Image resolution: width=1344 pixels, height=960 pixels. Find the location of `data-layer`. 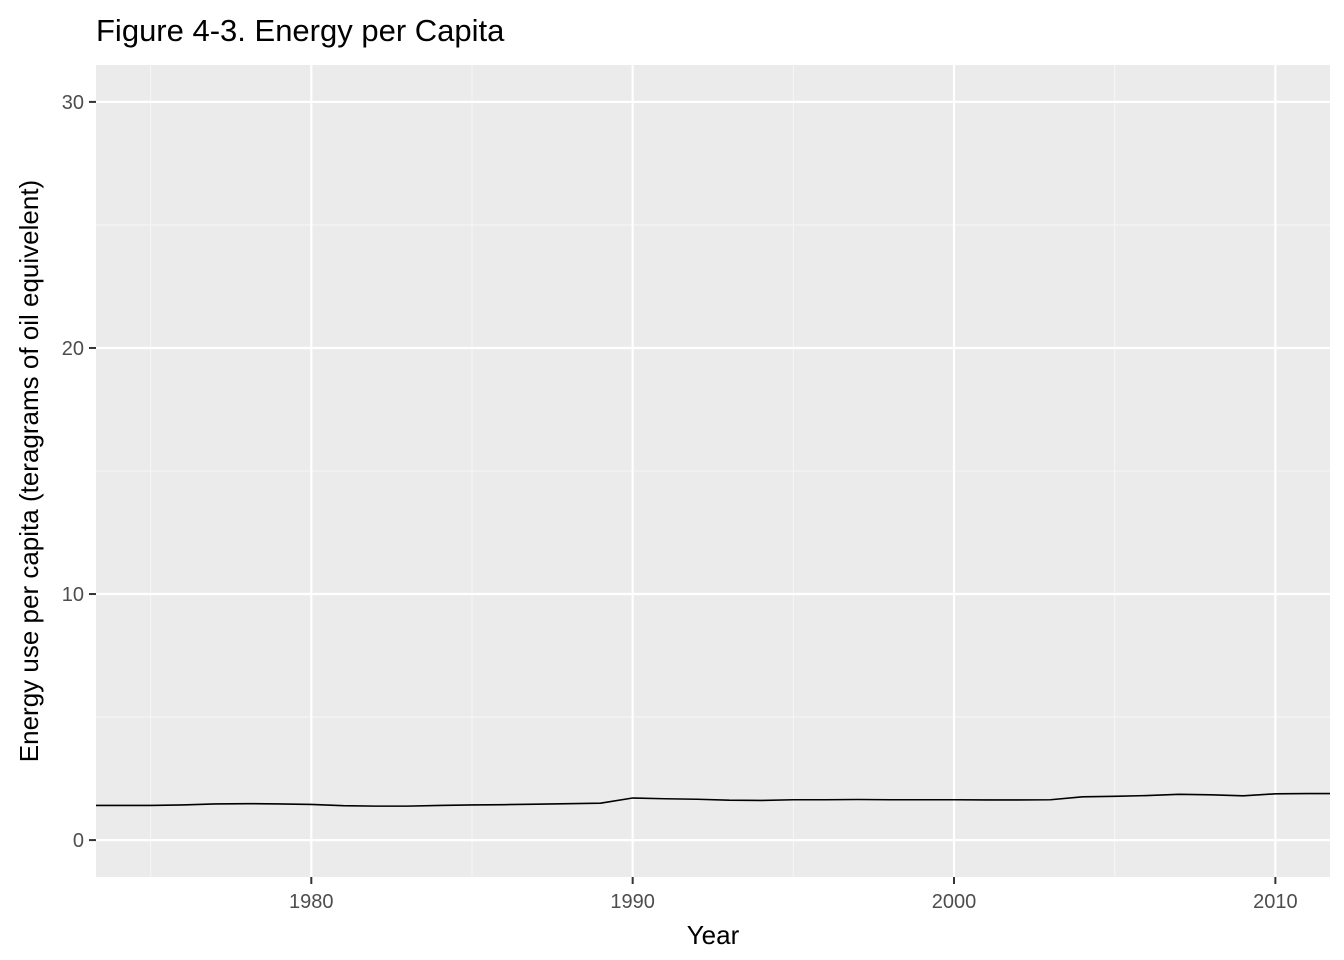

data-layer is located at coordinates (713, 799).